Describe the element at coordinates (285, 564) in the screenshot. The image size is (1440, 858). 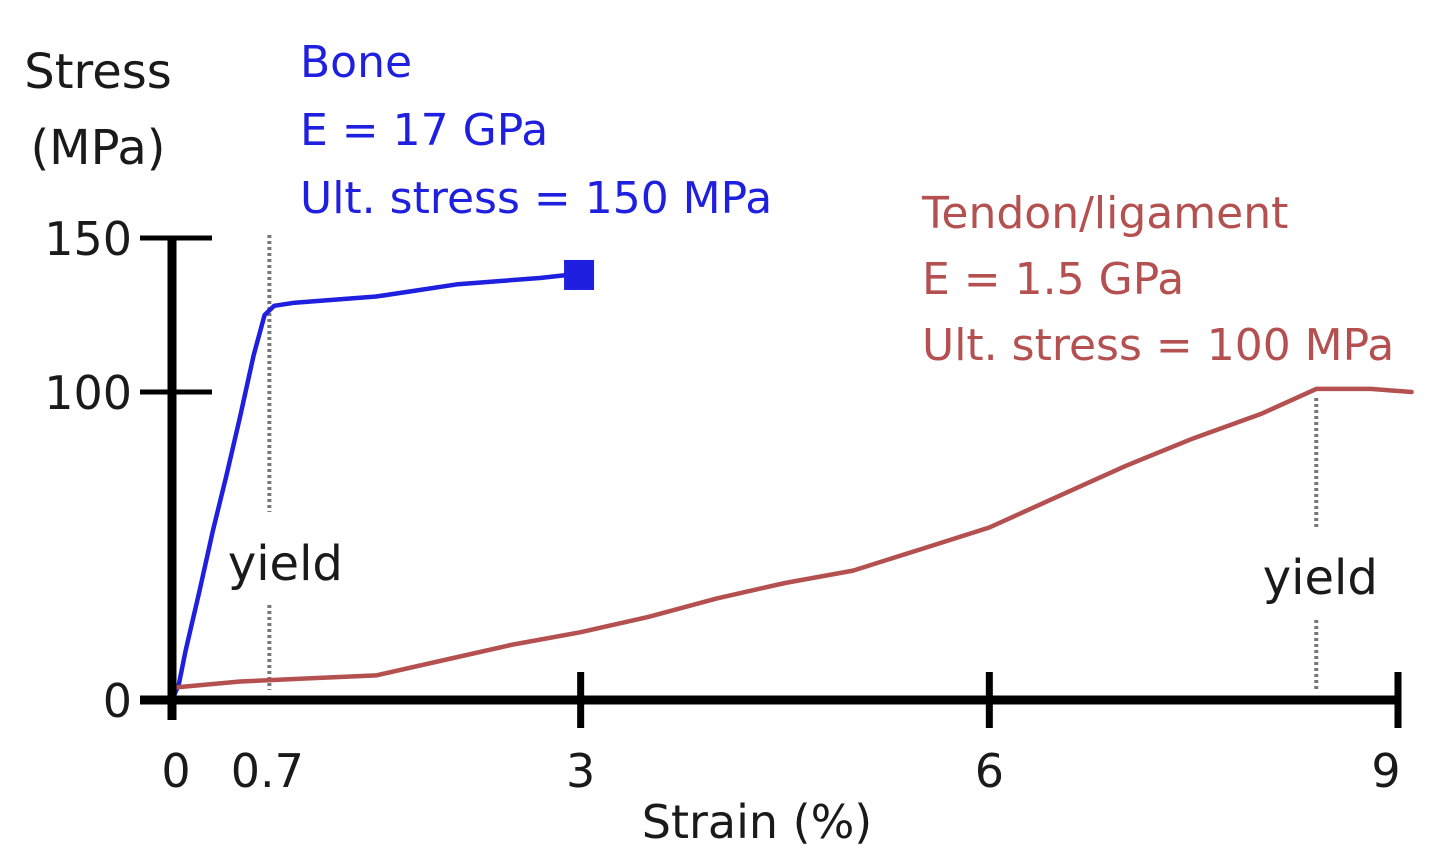
I see `yield-label-bone: yield` at that location.